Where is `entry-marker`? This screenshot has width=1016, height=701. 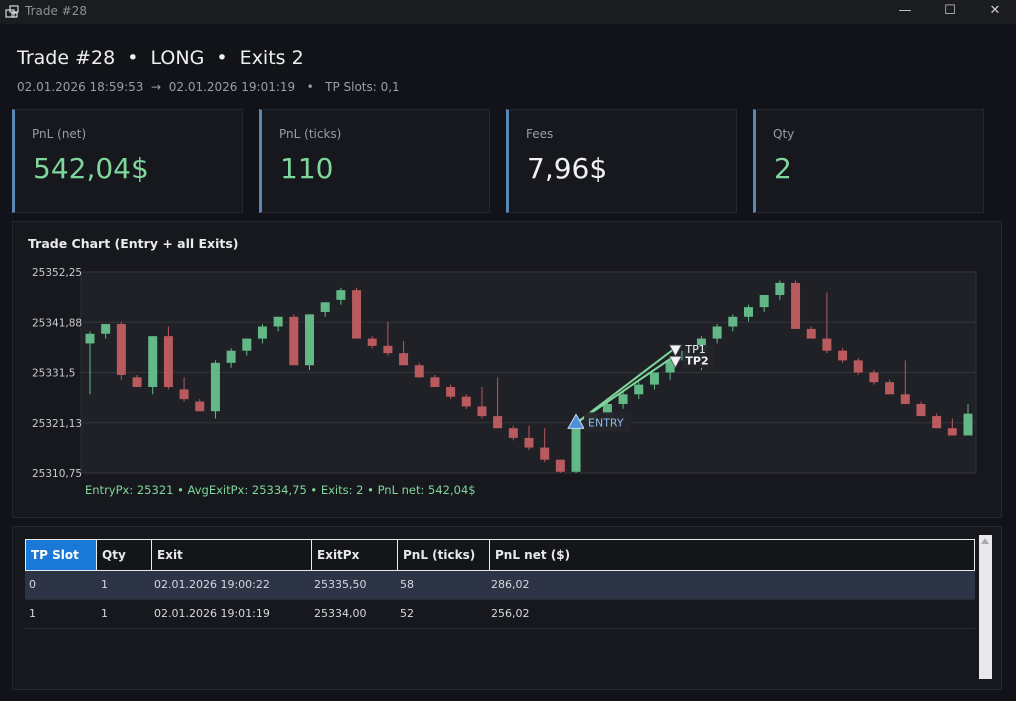 entry-marker is located at coordinates (576, 421).